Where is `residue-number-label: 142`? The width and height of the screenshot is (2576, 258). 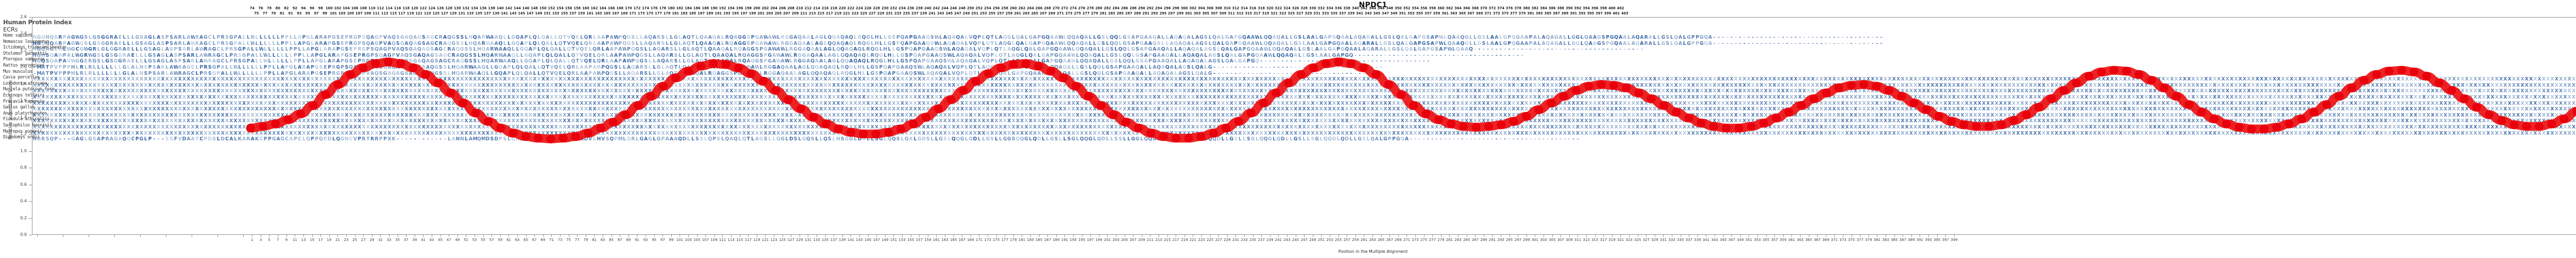
residue-number-label: 142 is located at coordinates (509, 8).